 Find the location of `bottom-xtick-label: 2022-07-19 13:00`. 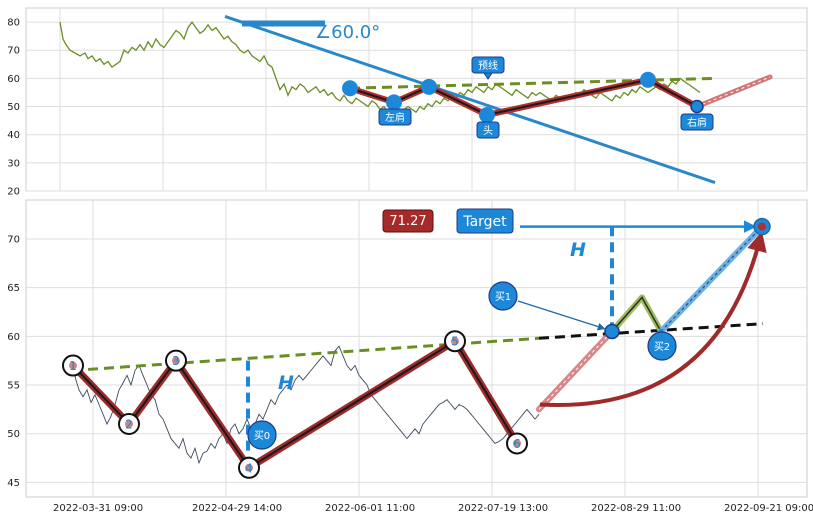

bottom-xtick-label: 2022-07-19 13:00 is located at coordinates (503, 508).